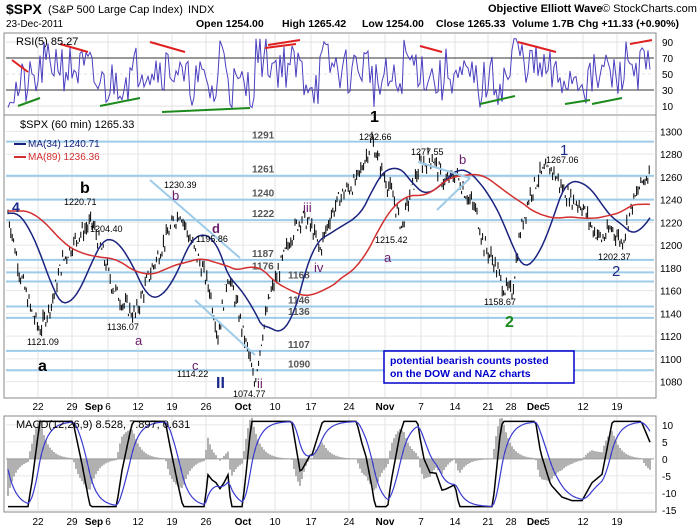 Image resolution: width=700 pixels, height=530 pixels. Describe the element at coordinates (385, 522) in the screenshot. I see `x-tick-macd: Nov` at that location.